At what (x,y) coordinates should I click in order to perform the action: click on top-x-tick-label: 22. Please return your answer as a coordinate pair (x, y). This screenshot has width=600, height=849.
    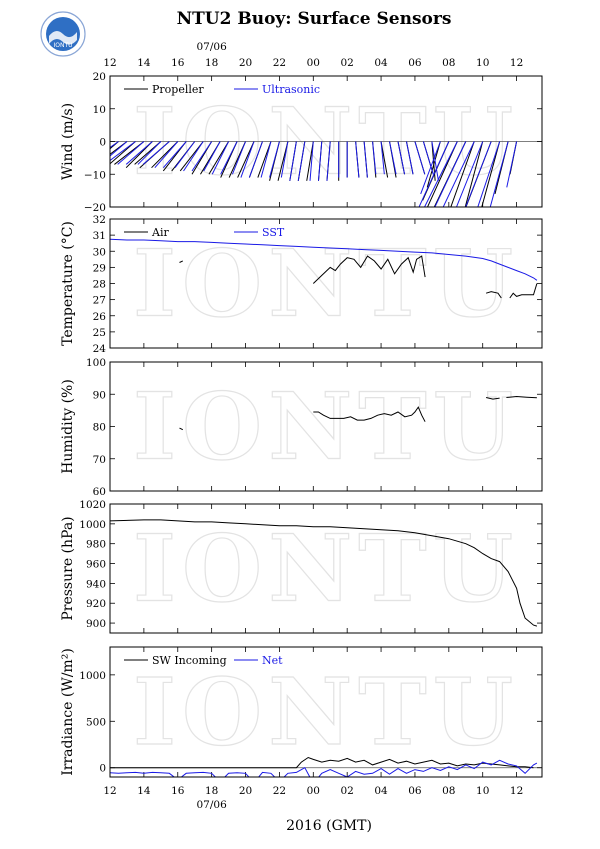
    Looking at the image, I should click on (279, 63).